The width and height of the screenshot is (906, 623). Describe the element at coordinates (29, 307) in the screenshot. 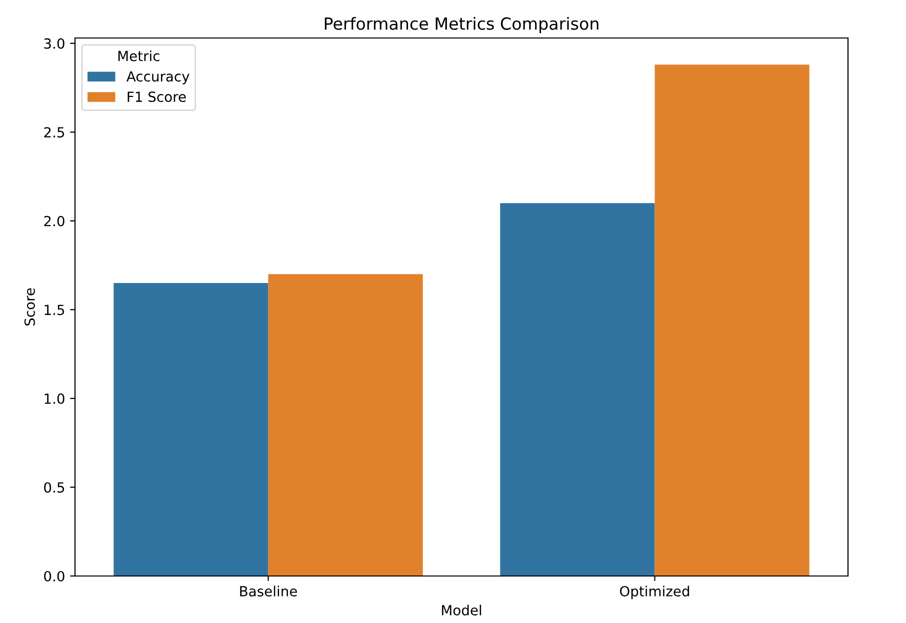

I see `y-axis-title: Score` at that location.